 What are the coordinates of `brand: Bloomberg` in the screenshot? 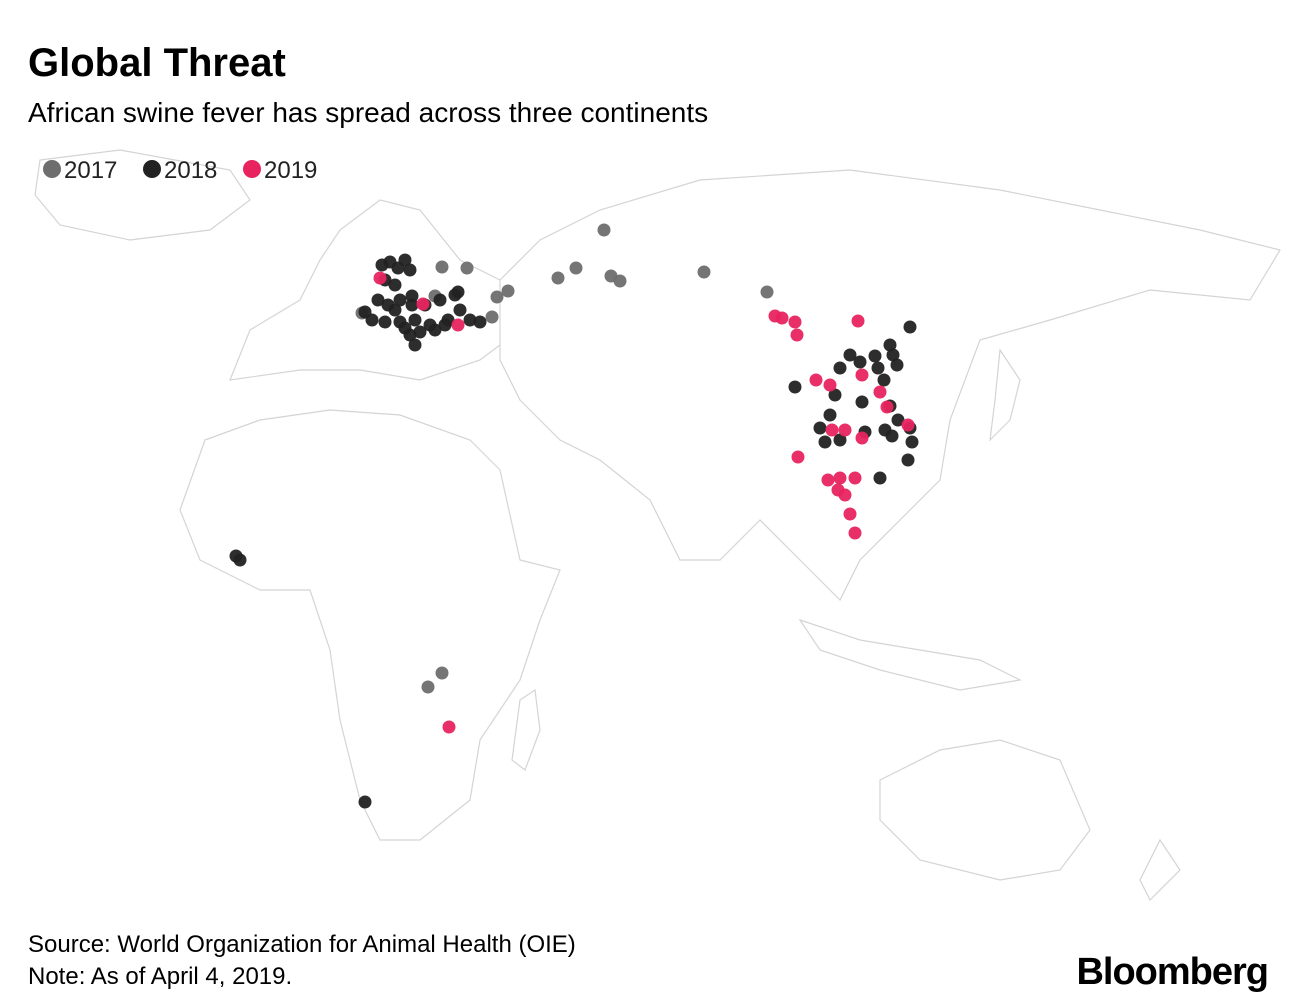 It's located at (1172, 972).